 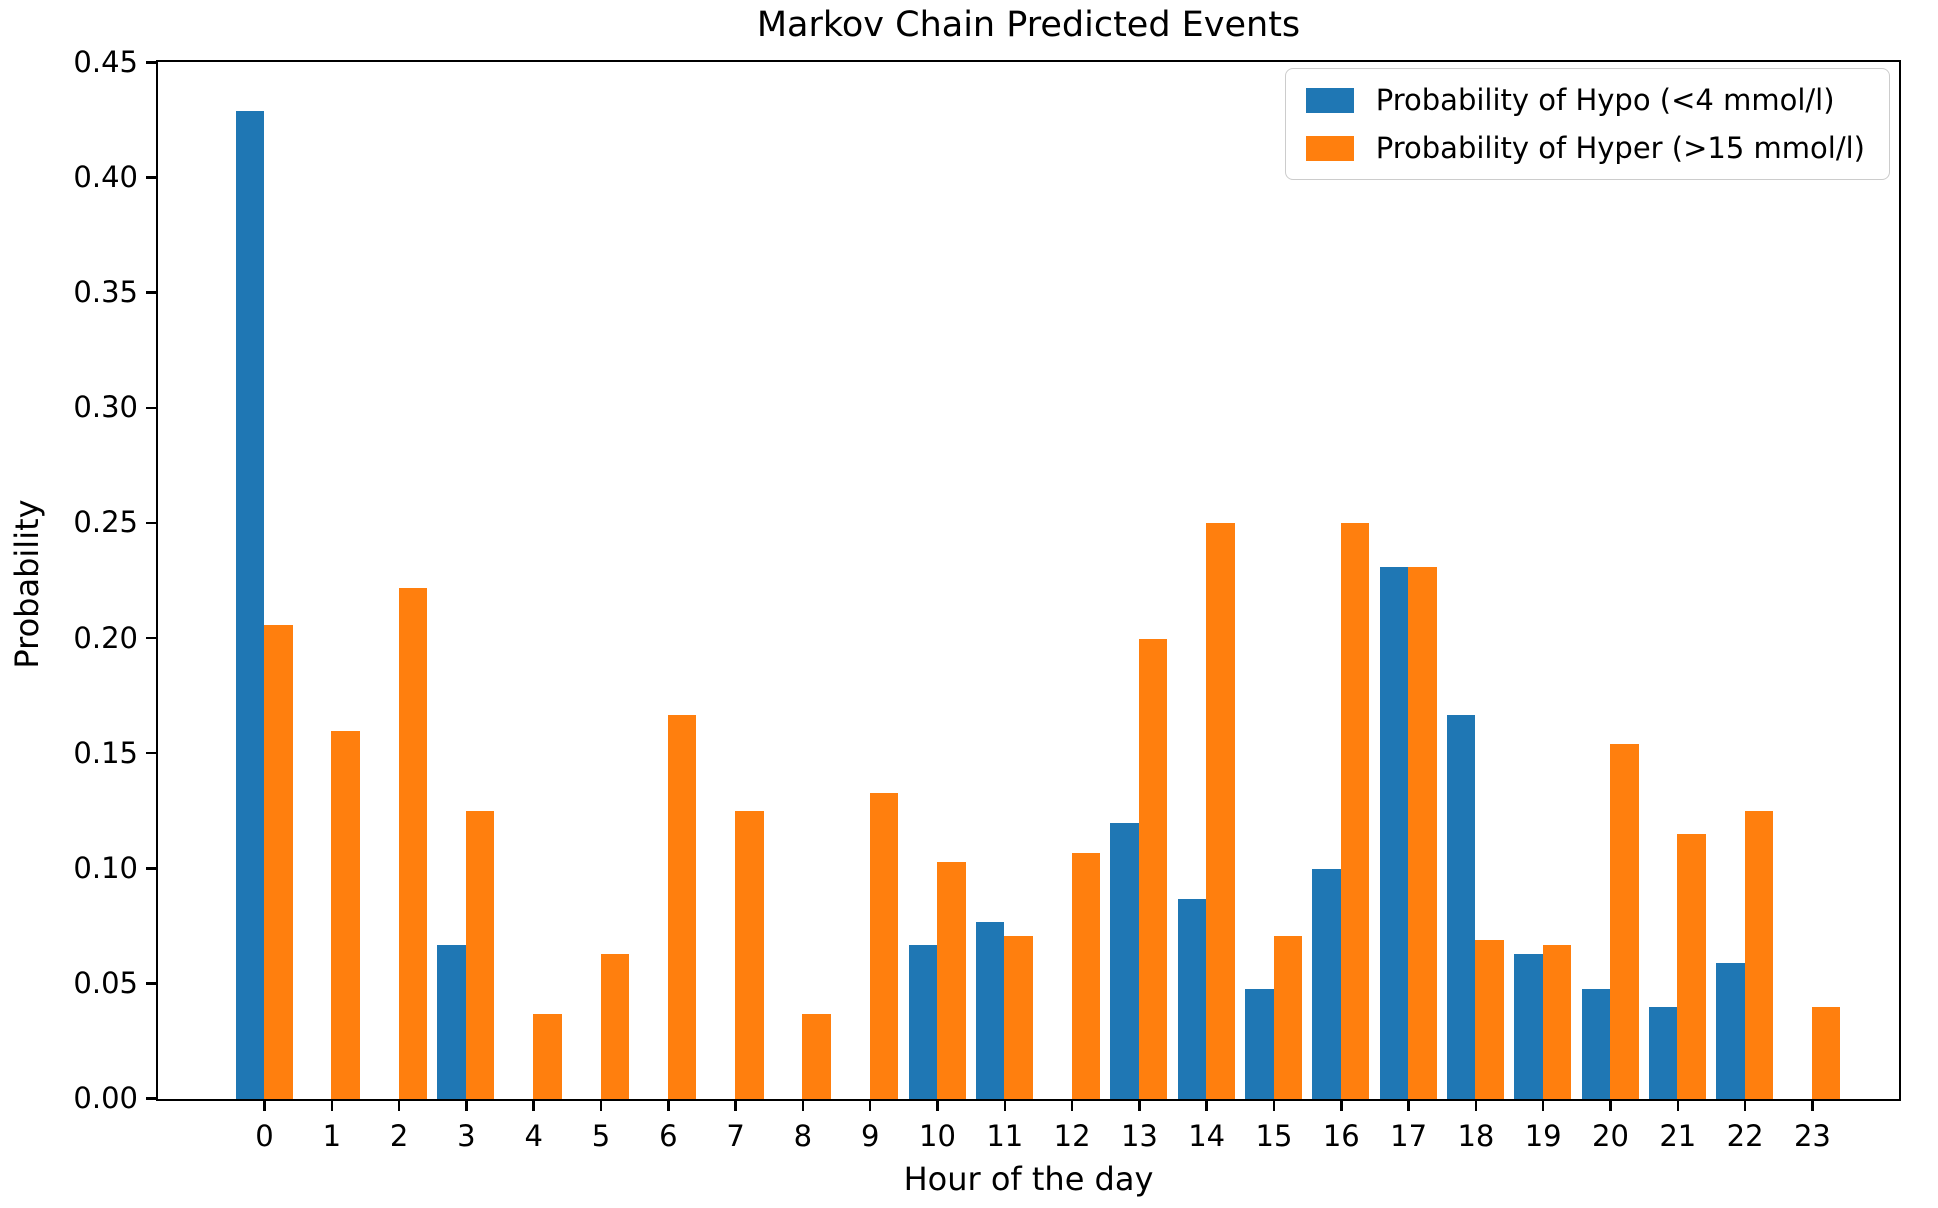 What do you see at coordinates (1139, 1136) in the screenshot?
I see `x-tick-label: 13` at bounding box center [1139, 1136].